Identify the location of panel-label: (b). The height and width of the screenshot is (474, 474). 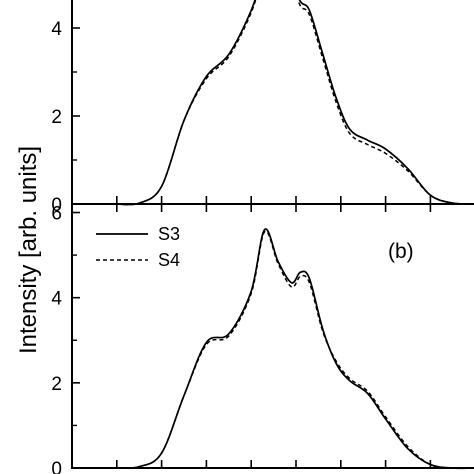
(401, 251).